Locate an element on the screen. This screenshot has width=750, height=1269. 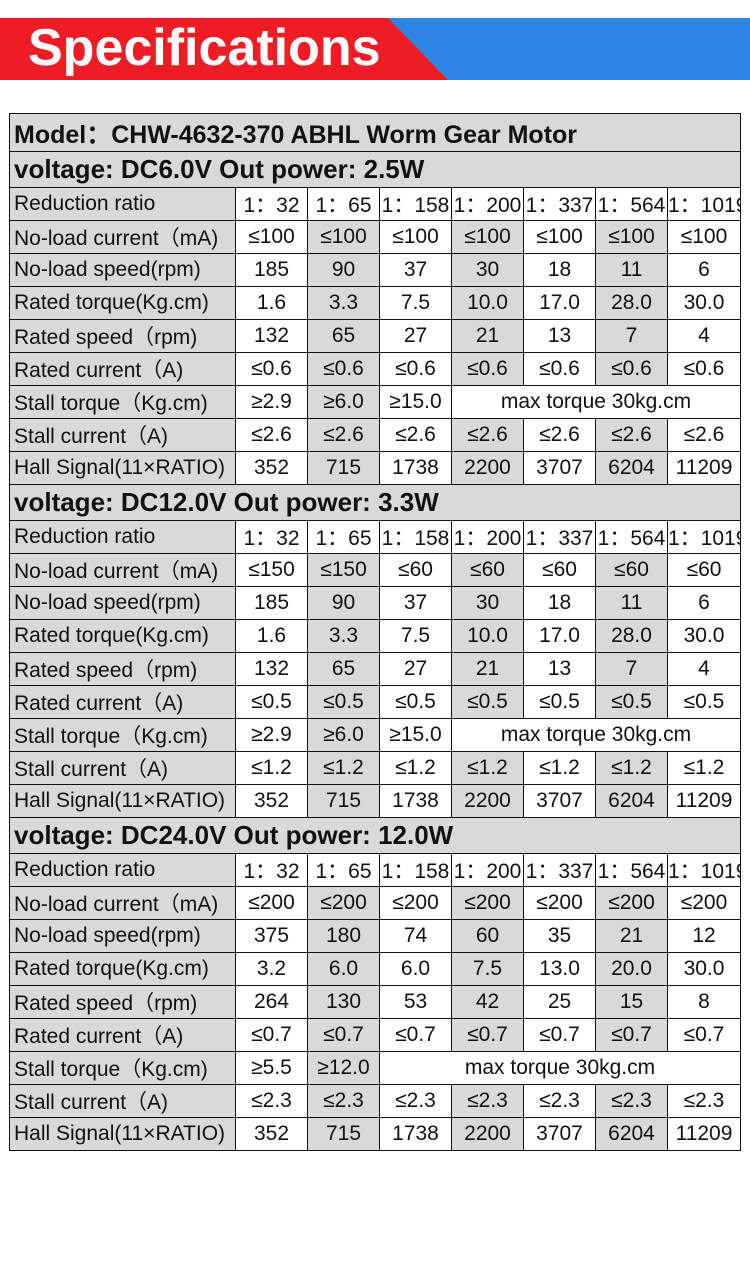
spec-cell: ≥6.0 is located at coordinates (343, 402).